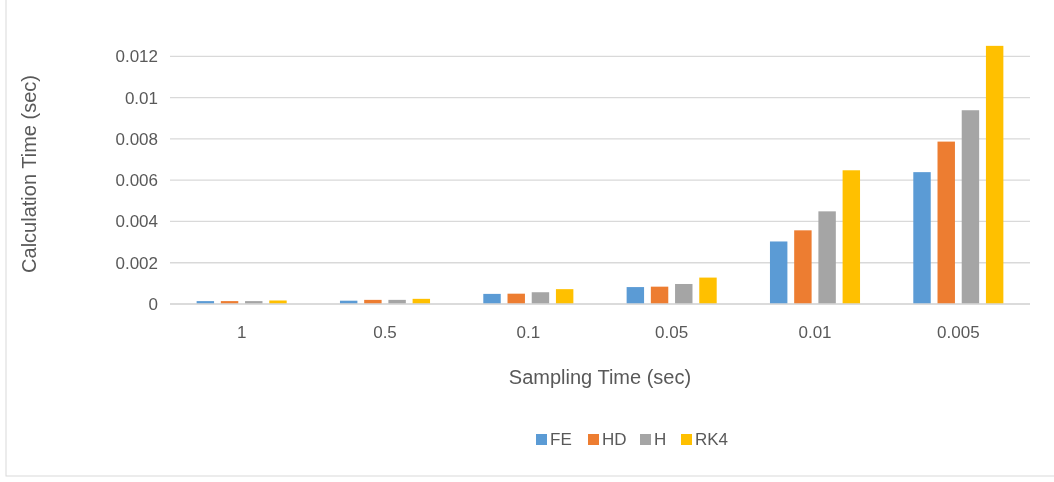 Image resolution: width=1054 pixels, height=482 pixels. I want to click on legend-label: HD, so click(614, 439).